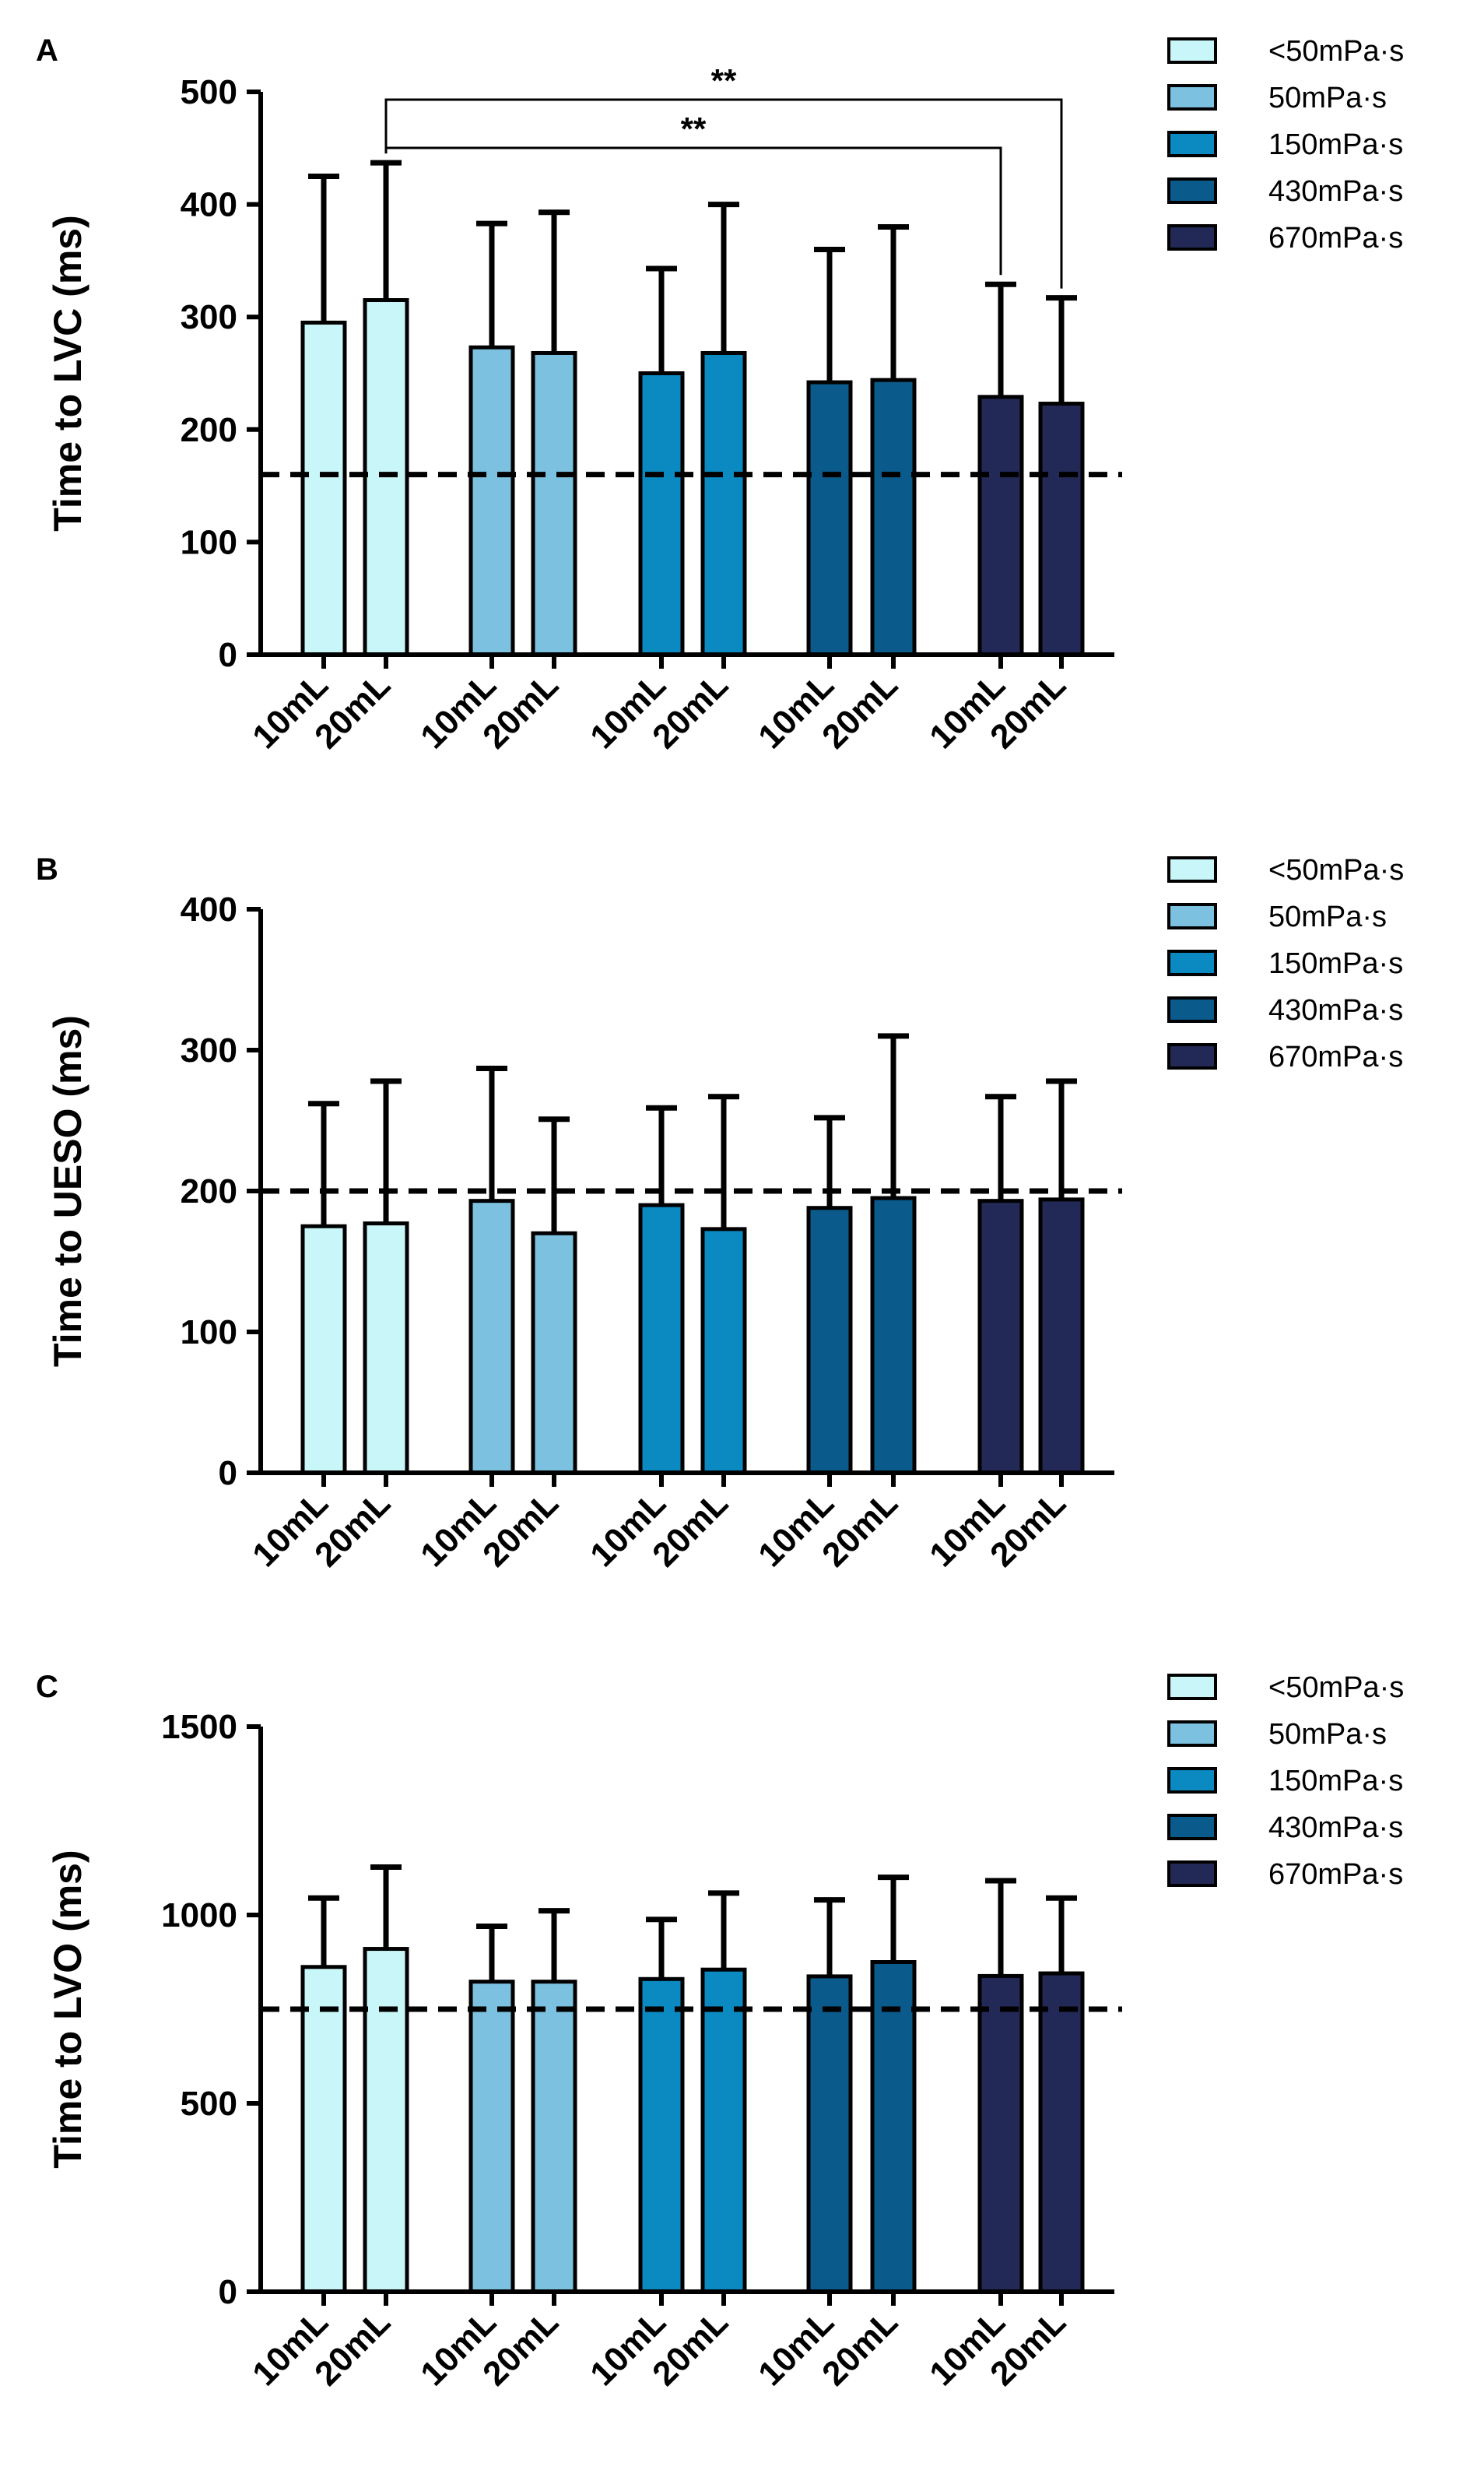 Image resolution: width=1484 pixels, height=2470 pixels. I want to click on y-tick-label: 1000, so click(199, 1915).